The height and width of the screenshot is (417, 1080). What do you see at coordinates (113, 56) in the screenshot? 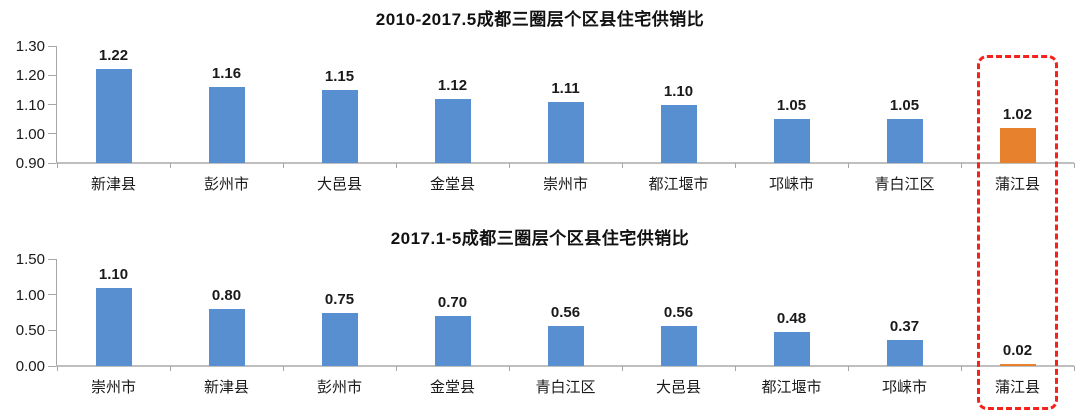
I see `bar-value-label: 1.22` at bounding box center [113, 56].